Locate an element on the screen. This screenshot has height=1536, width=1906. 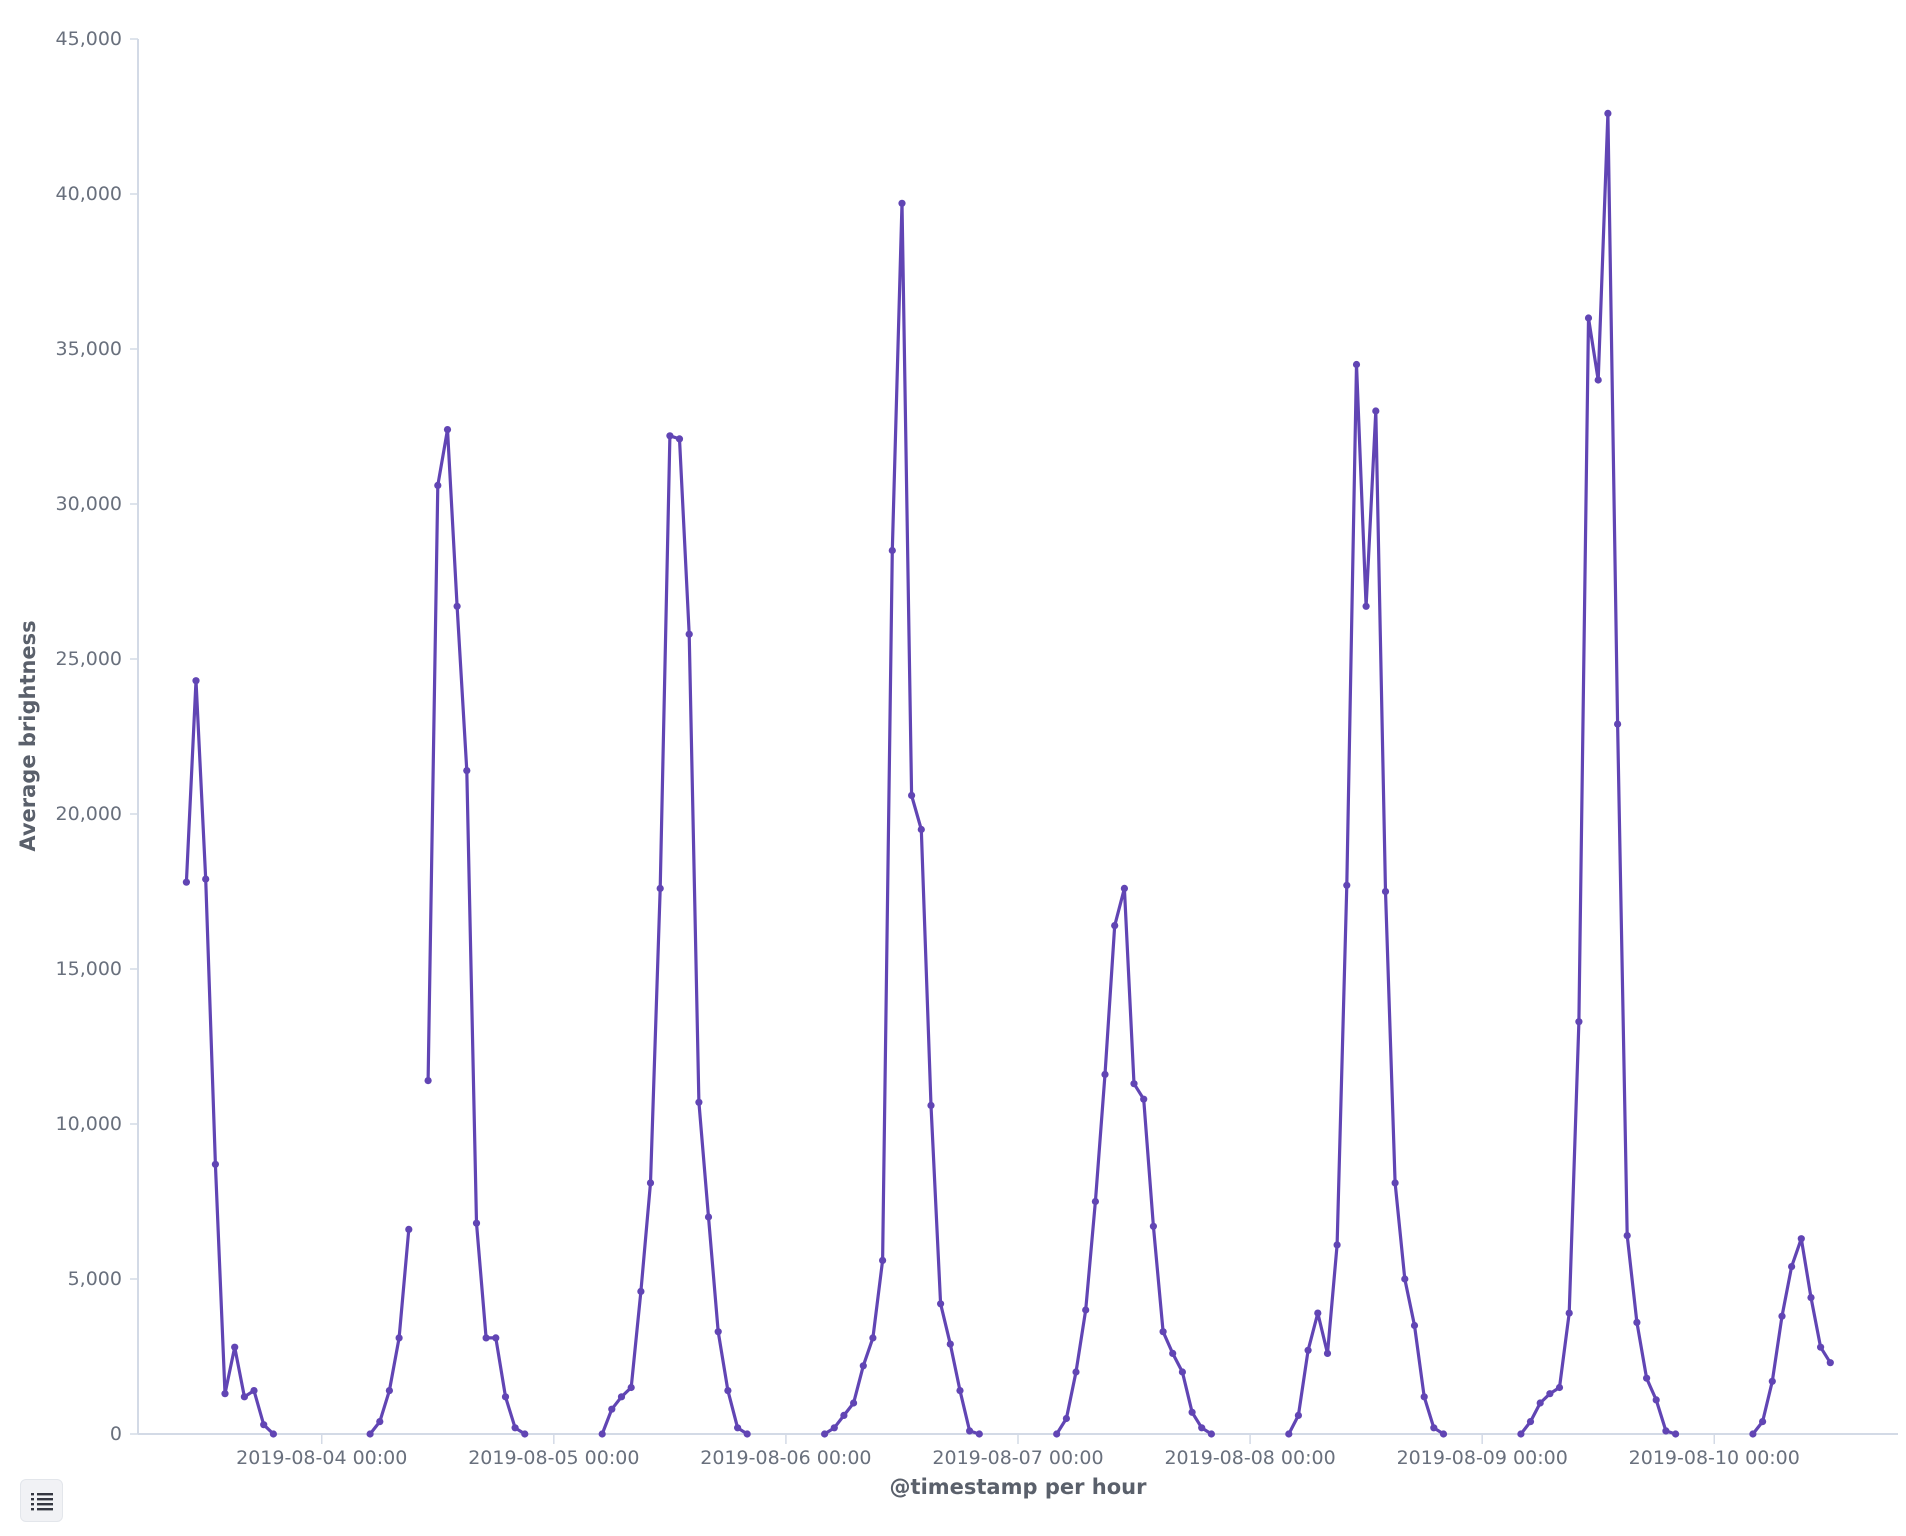
legend-toggle-button is located at coordinates (41, 1500).